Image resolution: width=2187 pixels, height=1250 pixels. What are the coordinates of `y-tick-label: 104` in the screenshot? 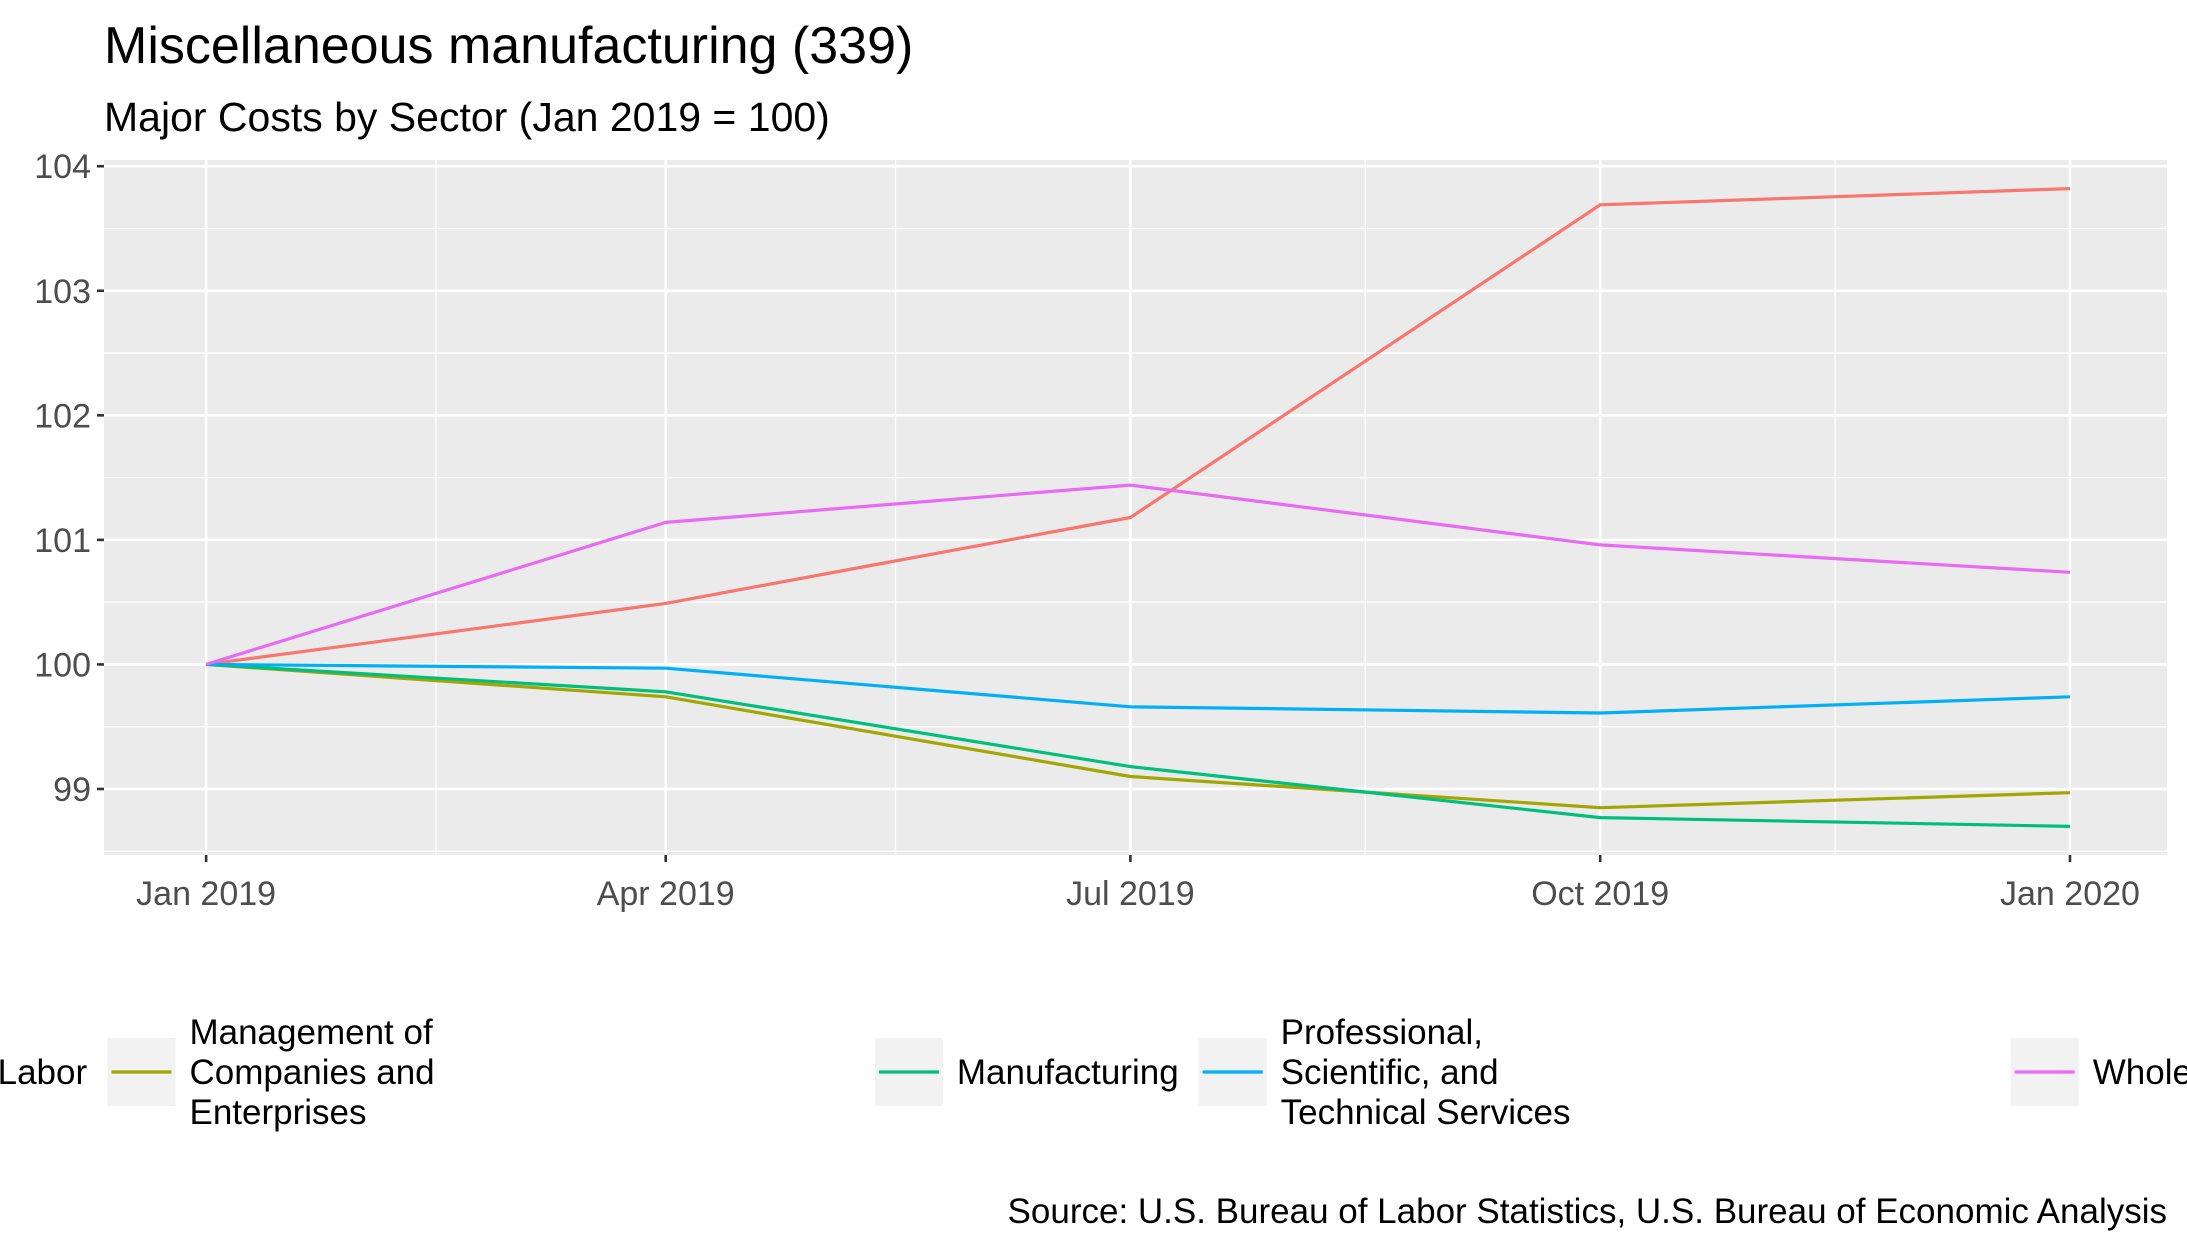 It's located at (62, 167).